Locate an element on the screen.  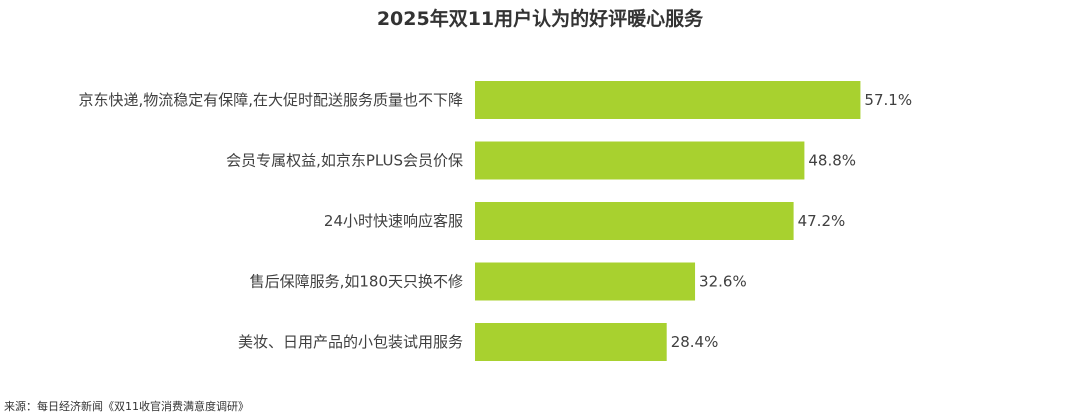
value-label: 47.2% is located at coordinates (822, 221).